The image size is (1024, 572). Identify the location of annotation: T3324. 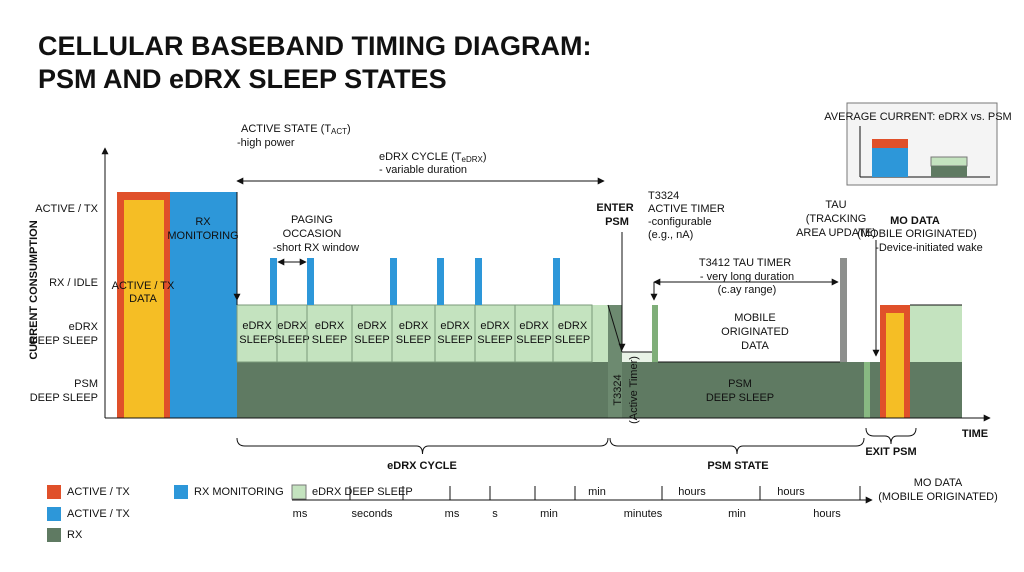
(663, 196).